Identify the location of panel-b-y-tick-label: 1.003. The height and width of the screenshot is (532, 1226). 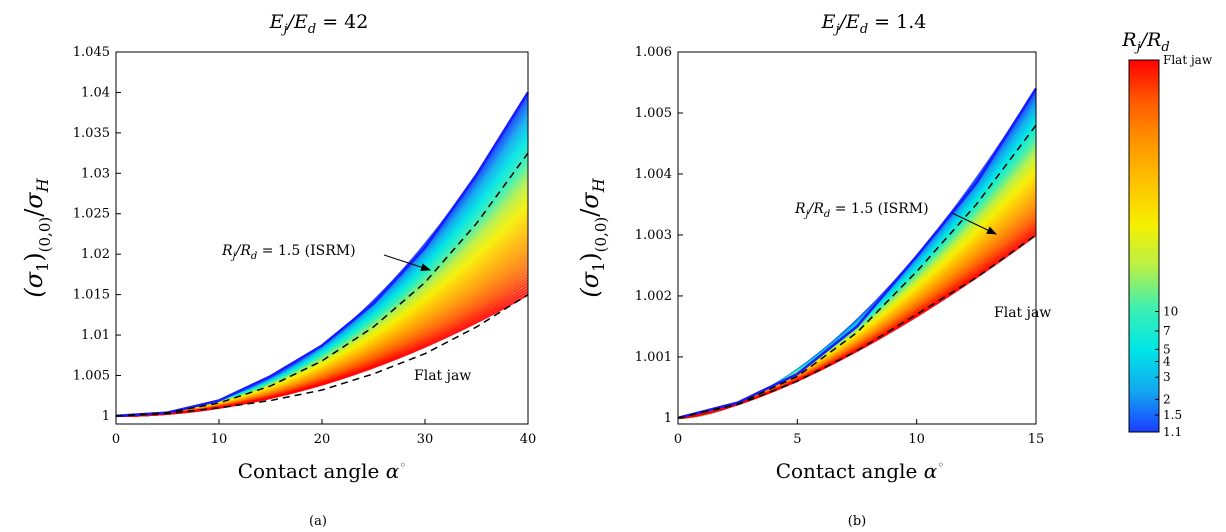
(653, 235).